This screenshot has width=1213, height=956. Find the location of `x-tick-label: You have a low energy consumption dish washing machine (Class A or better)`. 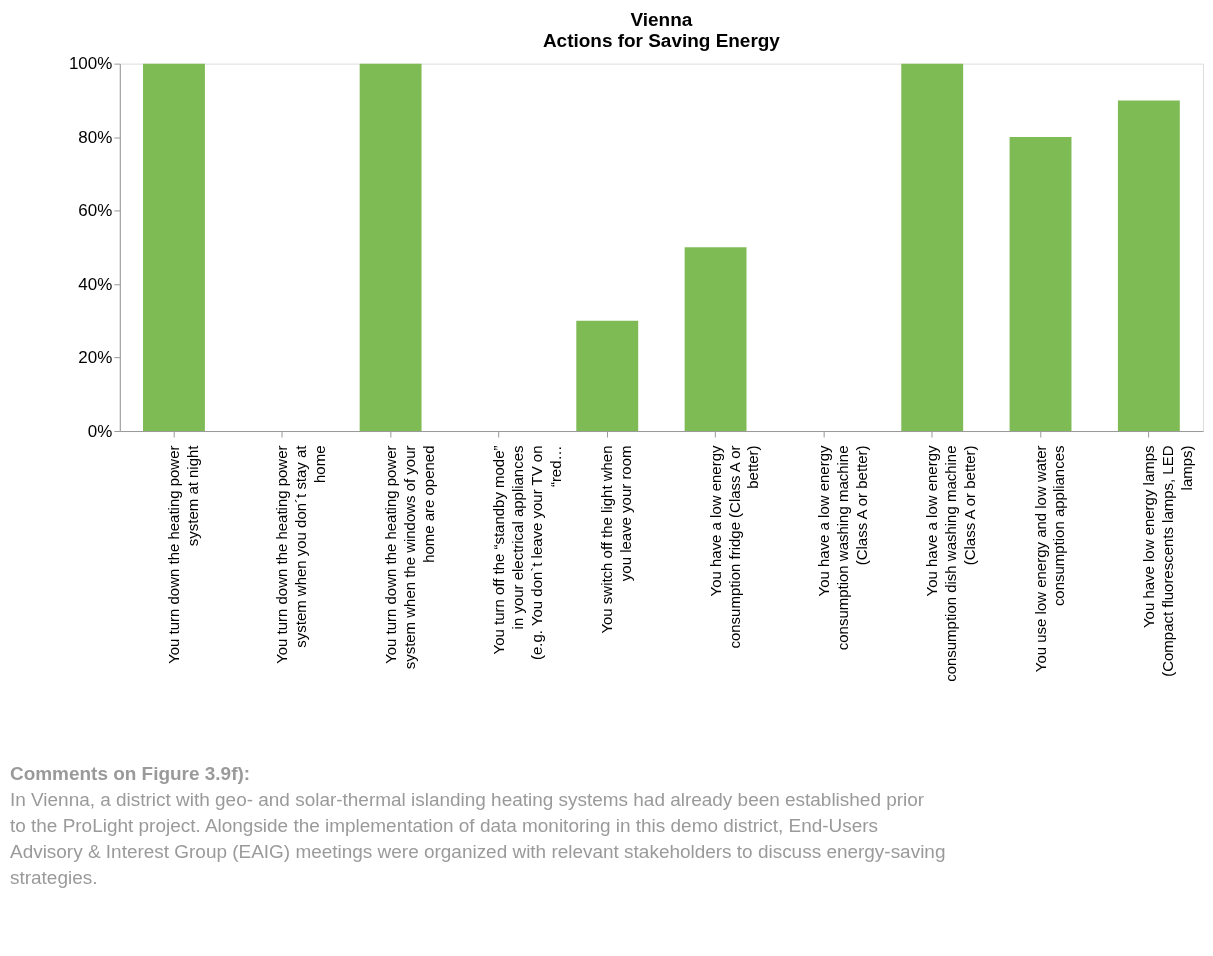

x-tick-label: You have a low energy consumption dish washing machine (Class A or better) is located at coordinates (951, 563).